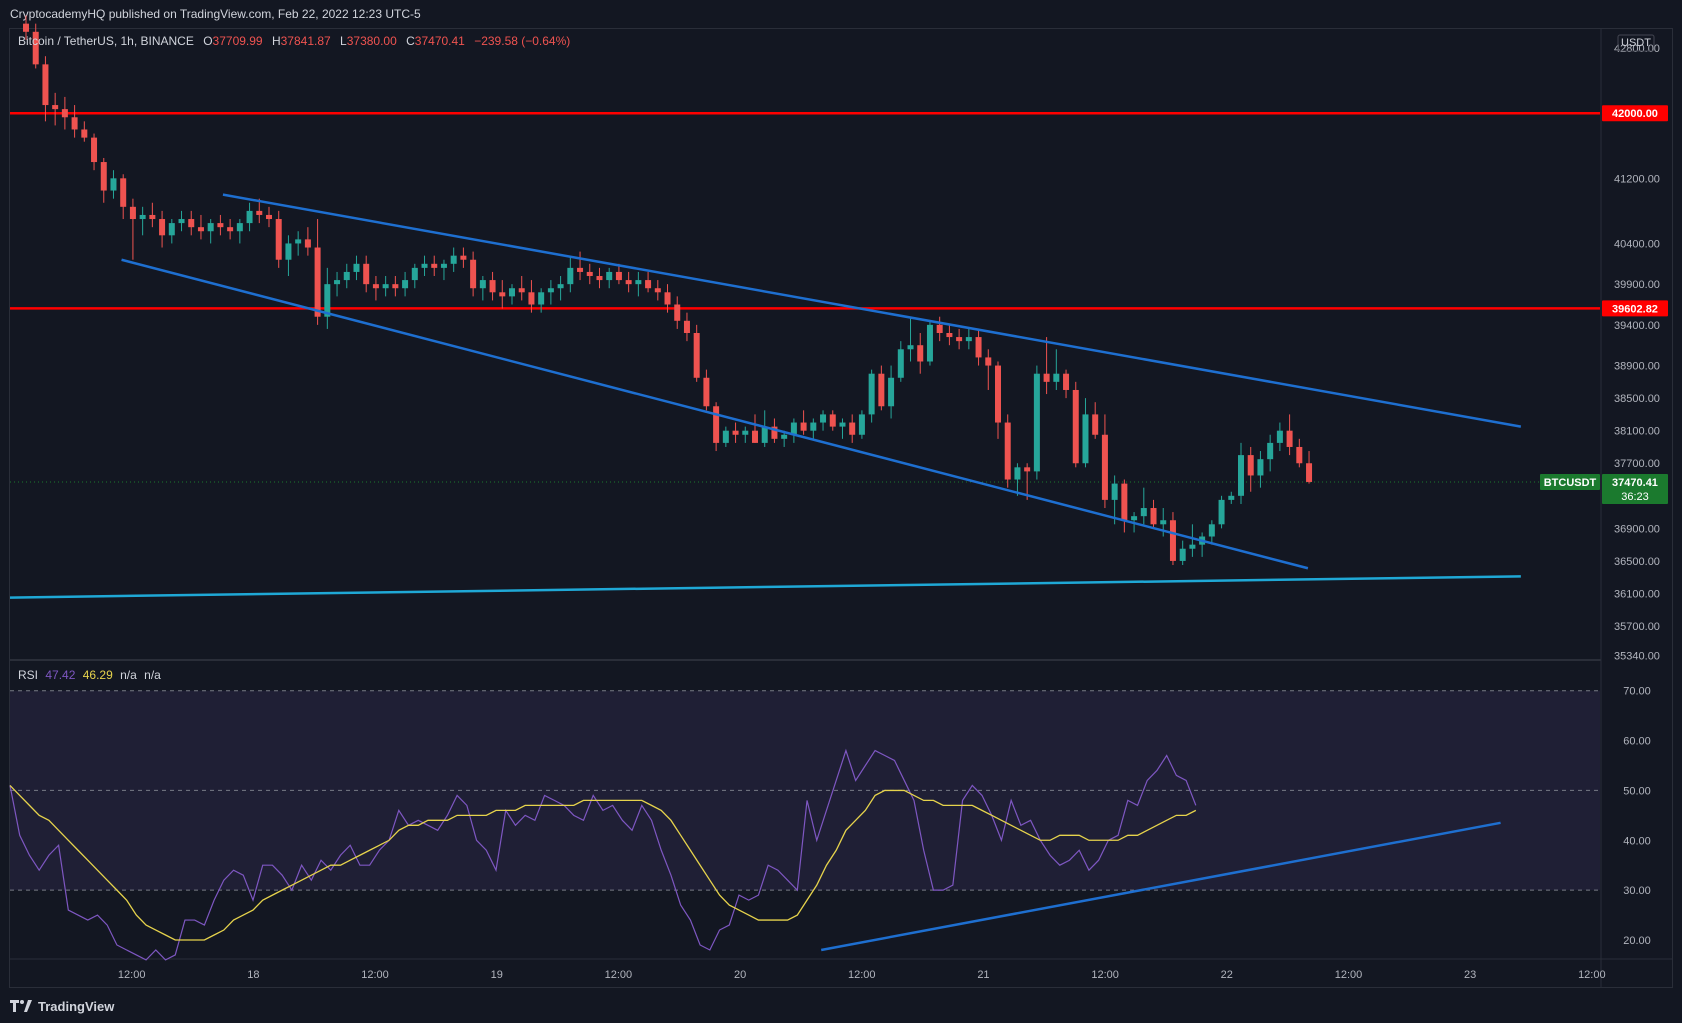 This screenshot has height=1023, width=1682. I want to click on price-tick-label: 39900.00, so click(1637, 285).